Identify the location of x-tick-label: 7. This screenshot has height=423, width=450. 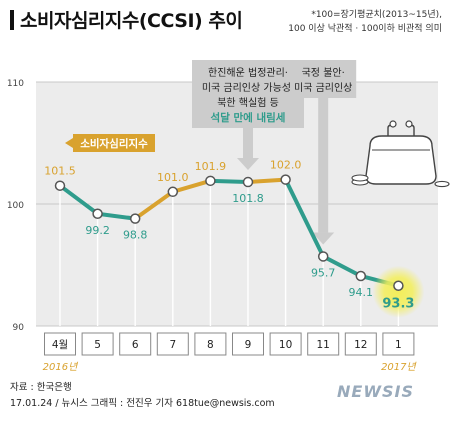
(172, 345).